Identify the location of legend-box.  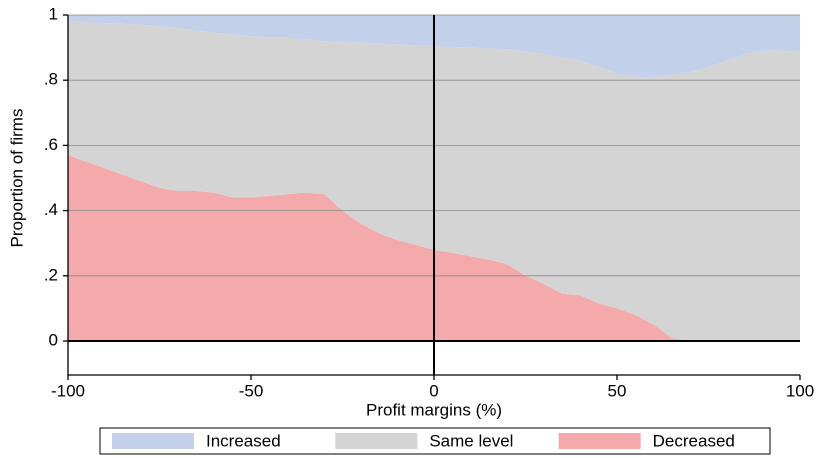
(435, 441).